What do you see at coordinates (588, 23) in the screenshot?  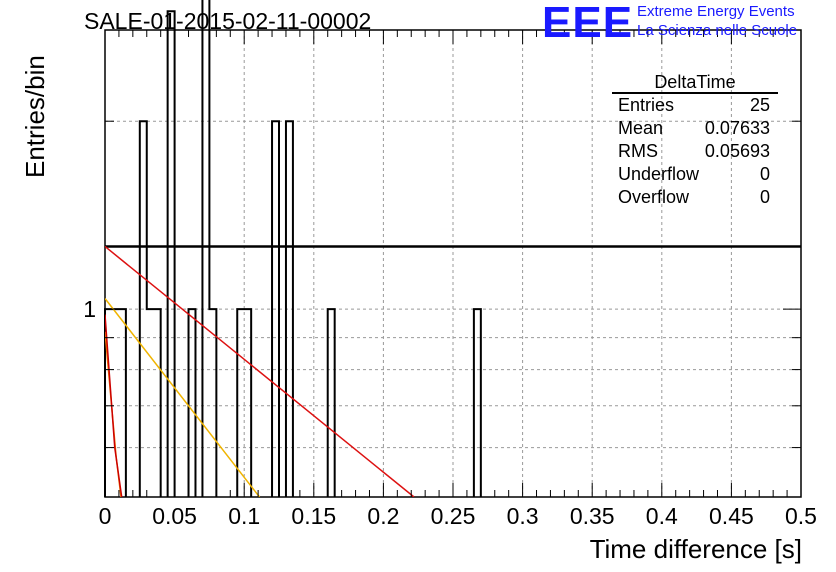 I see `eee-logo-mark: EEE` at bounding box center [588, 23].